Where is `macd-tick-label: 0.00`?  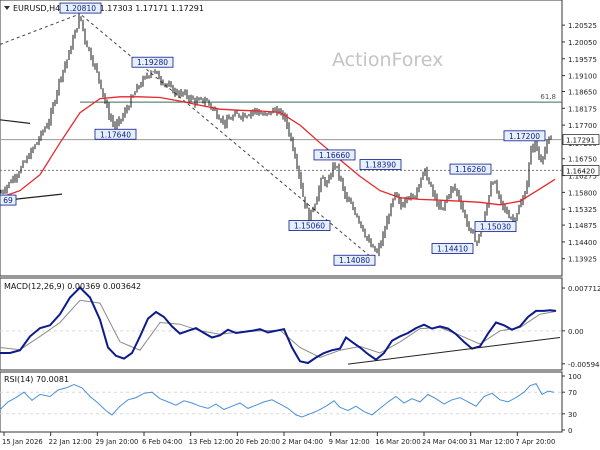 macd-tick-label: 0.00 is located at coordinates (576, 332).